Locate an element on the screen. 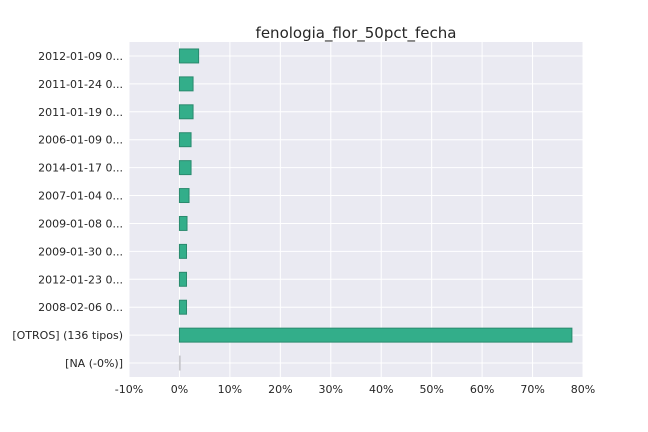 Image resolution: width=648 pixels, height=432 pixels. x-tick-label: 40% is located at coordinates (381, 389).